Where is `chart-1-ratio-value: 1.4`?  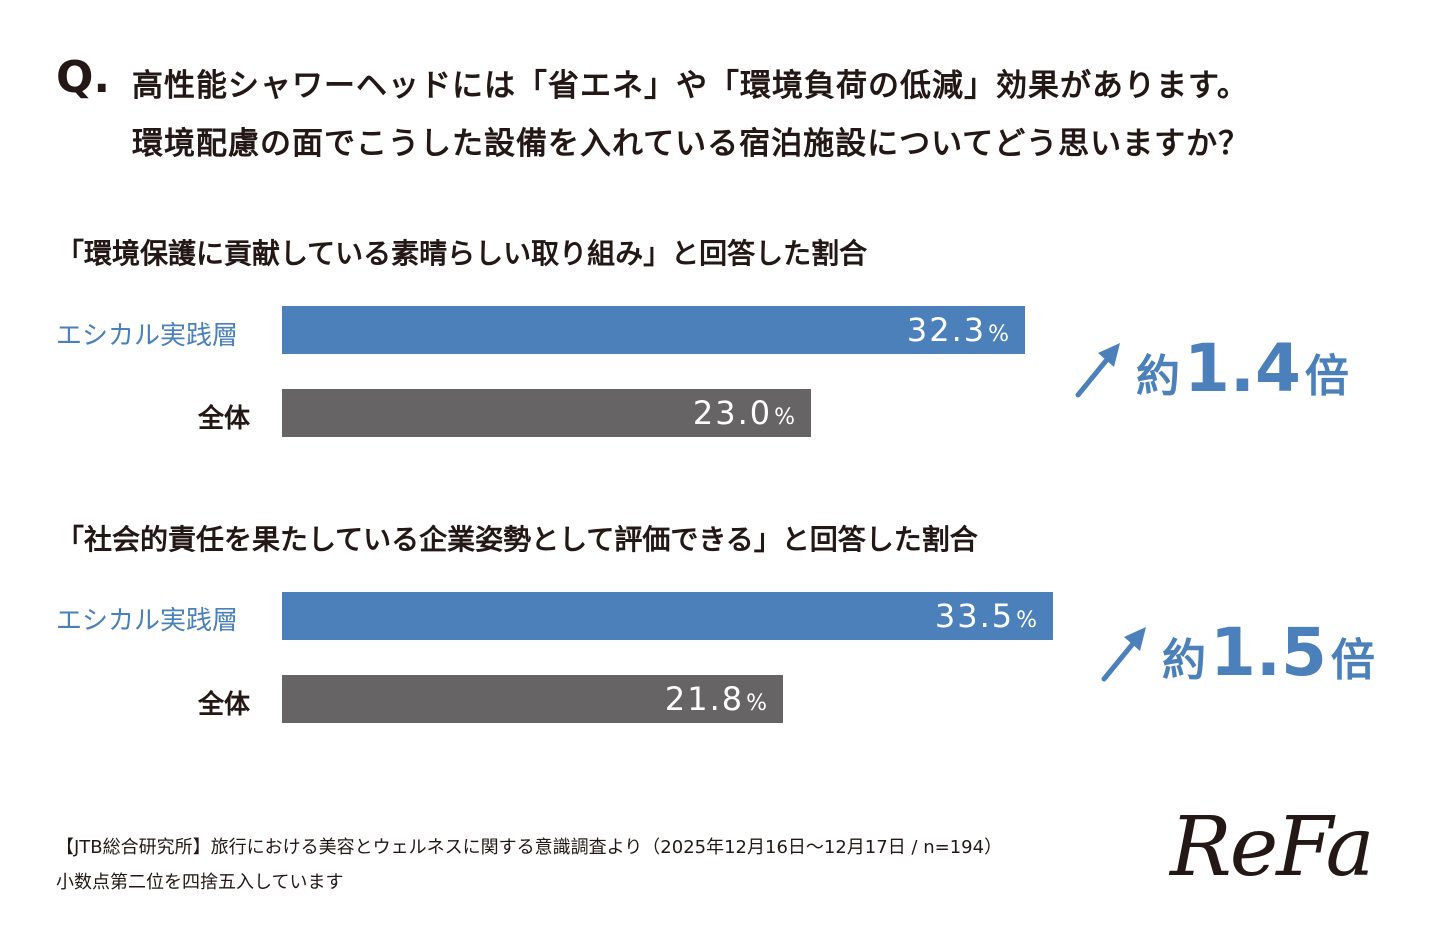
chart-1-ratio-value: 1.4 is located at coordinates (1242, 368).